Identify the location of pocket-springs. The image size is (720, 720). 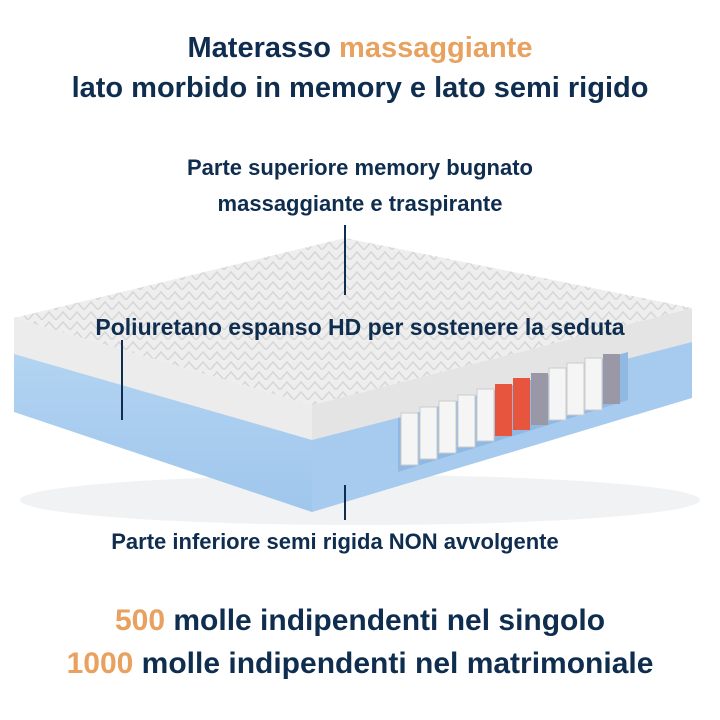
(510, 410).